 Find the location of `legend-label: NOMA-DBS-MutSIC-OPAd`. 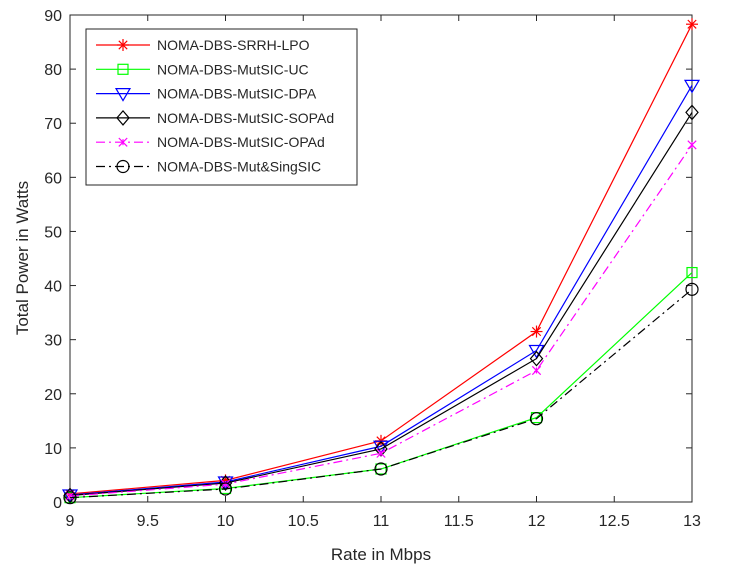

legend-label: NOMA-DBS-MutSIC-OPAd is located at coordinates (241, 142).